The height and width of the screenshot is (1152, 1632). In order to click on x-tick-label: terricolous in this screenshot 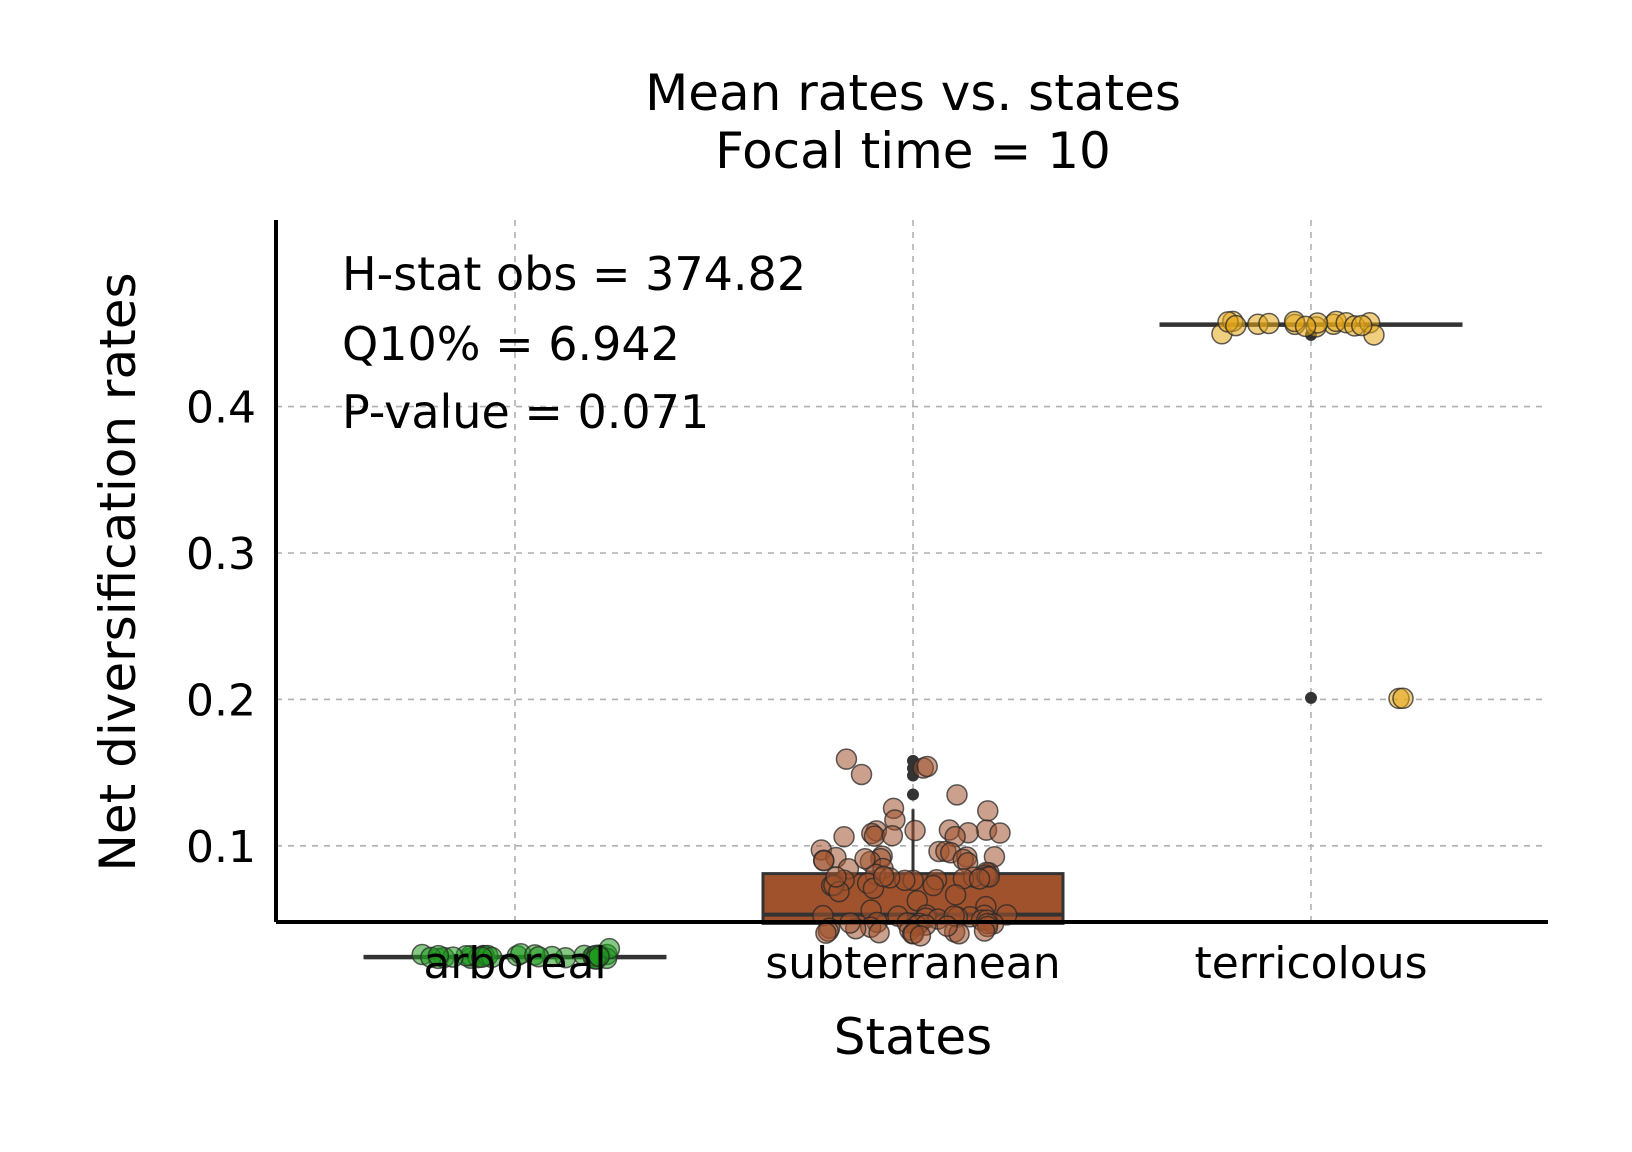, I will do `click(1310, 963)`.